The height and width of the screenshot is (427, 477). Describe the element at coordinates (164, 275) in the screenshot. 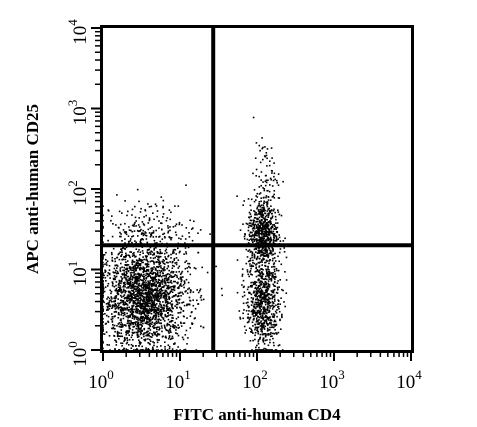

I see `scatter-point-2011` at that location.